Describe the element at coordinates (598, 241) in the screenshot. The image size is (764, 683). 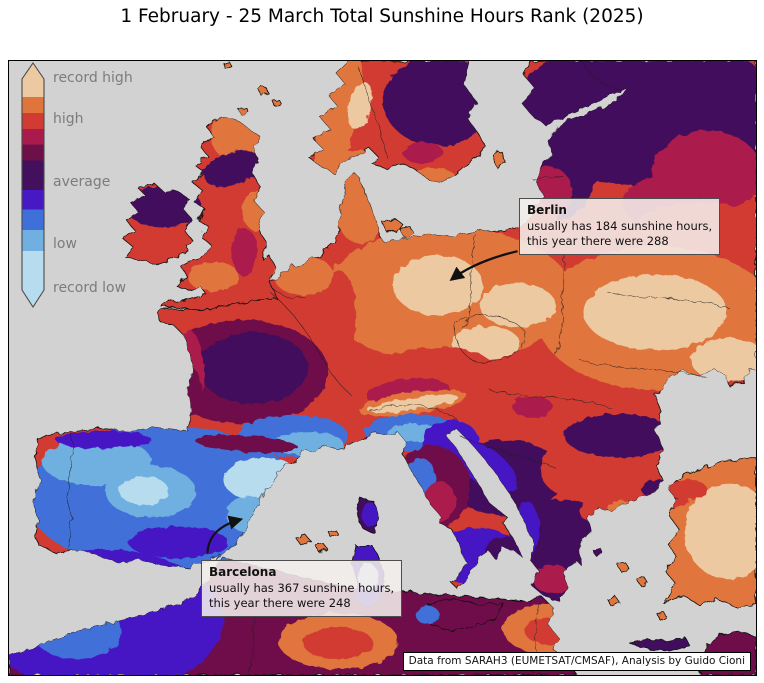
I see `berlin-callout-line2: this year there were 288` at that location.